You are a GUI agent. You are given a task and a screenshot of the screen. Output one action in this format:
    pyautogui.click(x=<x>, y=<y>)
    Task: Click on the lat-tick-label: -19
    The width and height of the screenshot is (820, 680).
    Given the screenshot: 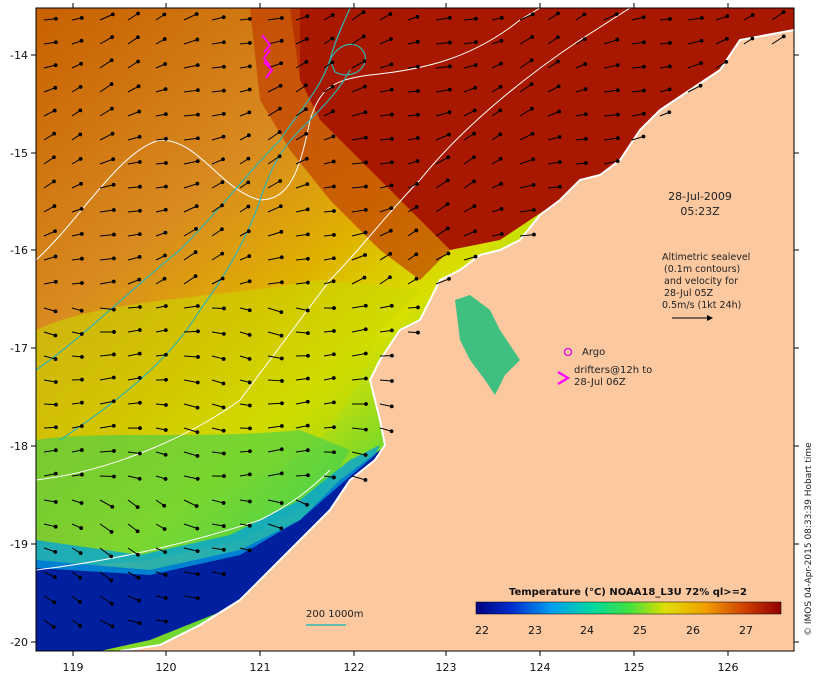 What is the action you would take?
    pyautogui.click(x=19, y=544)
    